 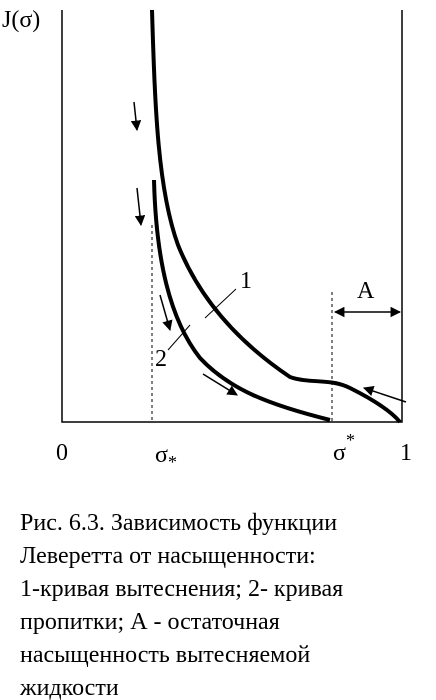 What do you see at coordinates (150, 622) in the screenshot?
I see `caption-line: пропитки; А - остаточная` at bounding box center [150, 622].